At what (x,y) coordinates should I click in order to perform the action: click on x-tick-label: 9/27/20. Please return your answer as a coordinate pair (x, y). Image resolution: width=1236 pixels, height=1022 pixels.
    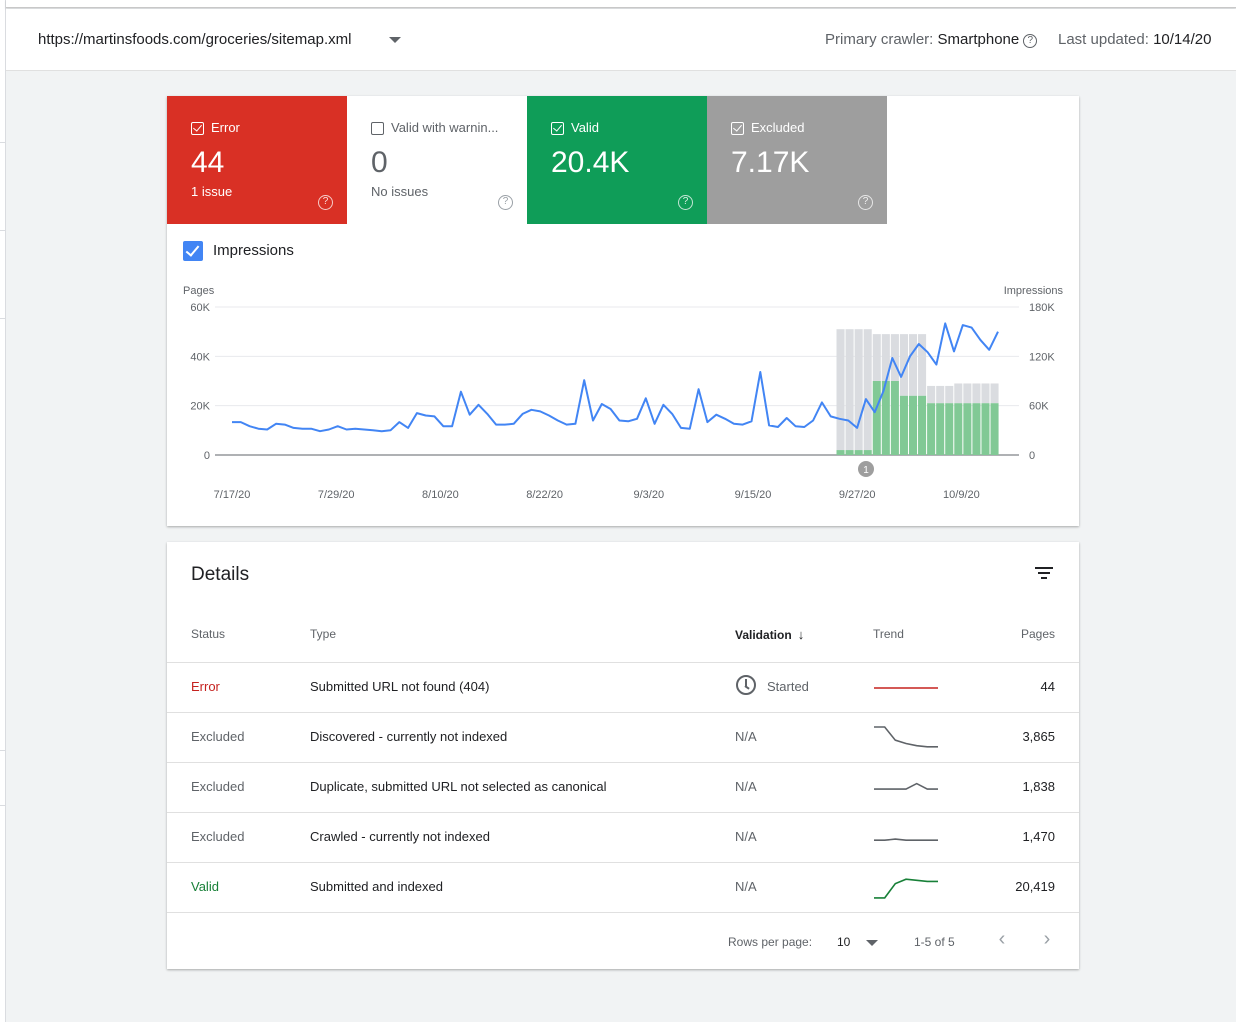
    Looking at the image, I should click on (857, 495).